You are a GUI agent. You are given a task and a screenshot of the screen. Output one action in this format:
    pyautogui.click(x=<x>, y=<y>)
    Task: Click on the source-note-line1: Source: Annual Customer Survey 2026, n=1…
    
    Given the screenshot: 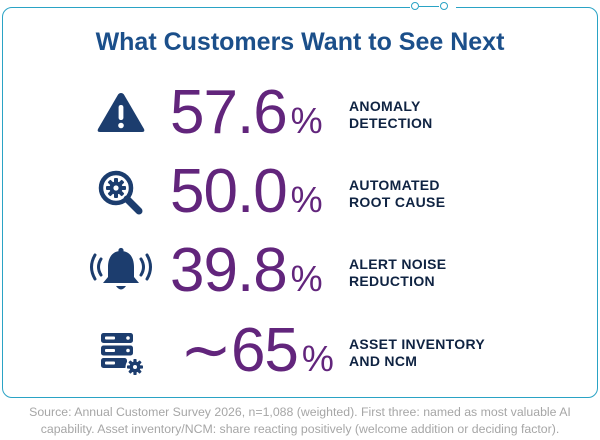 What is the action you would take?
    pyautogui.click(x=300, y=412)
    